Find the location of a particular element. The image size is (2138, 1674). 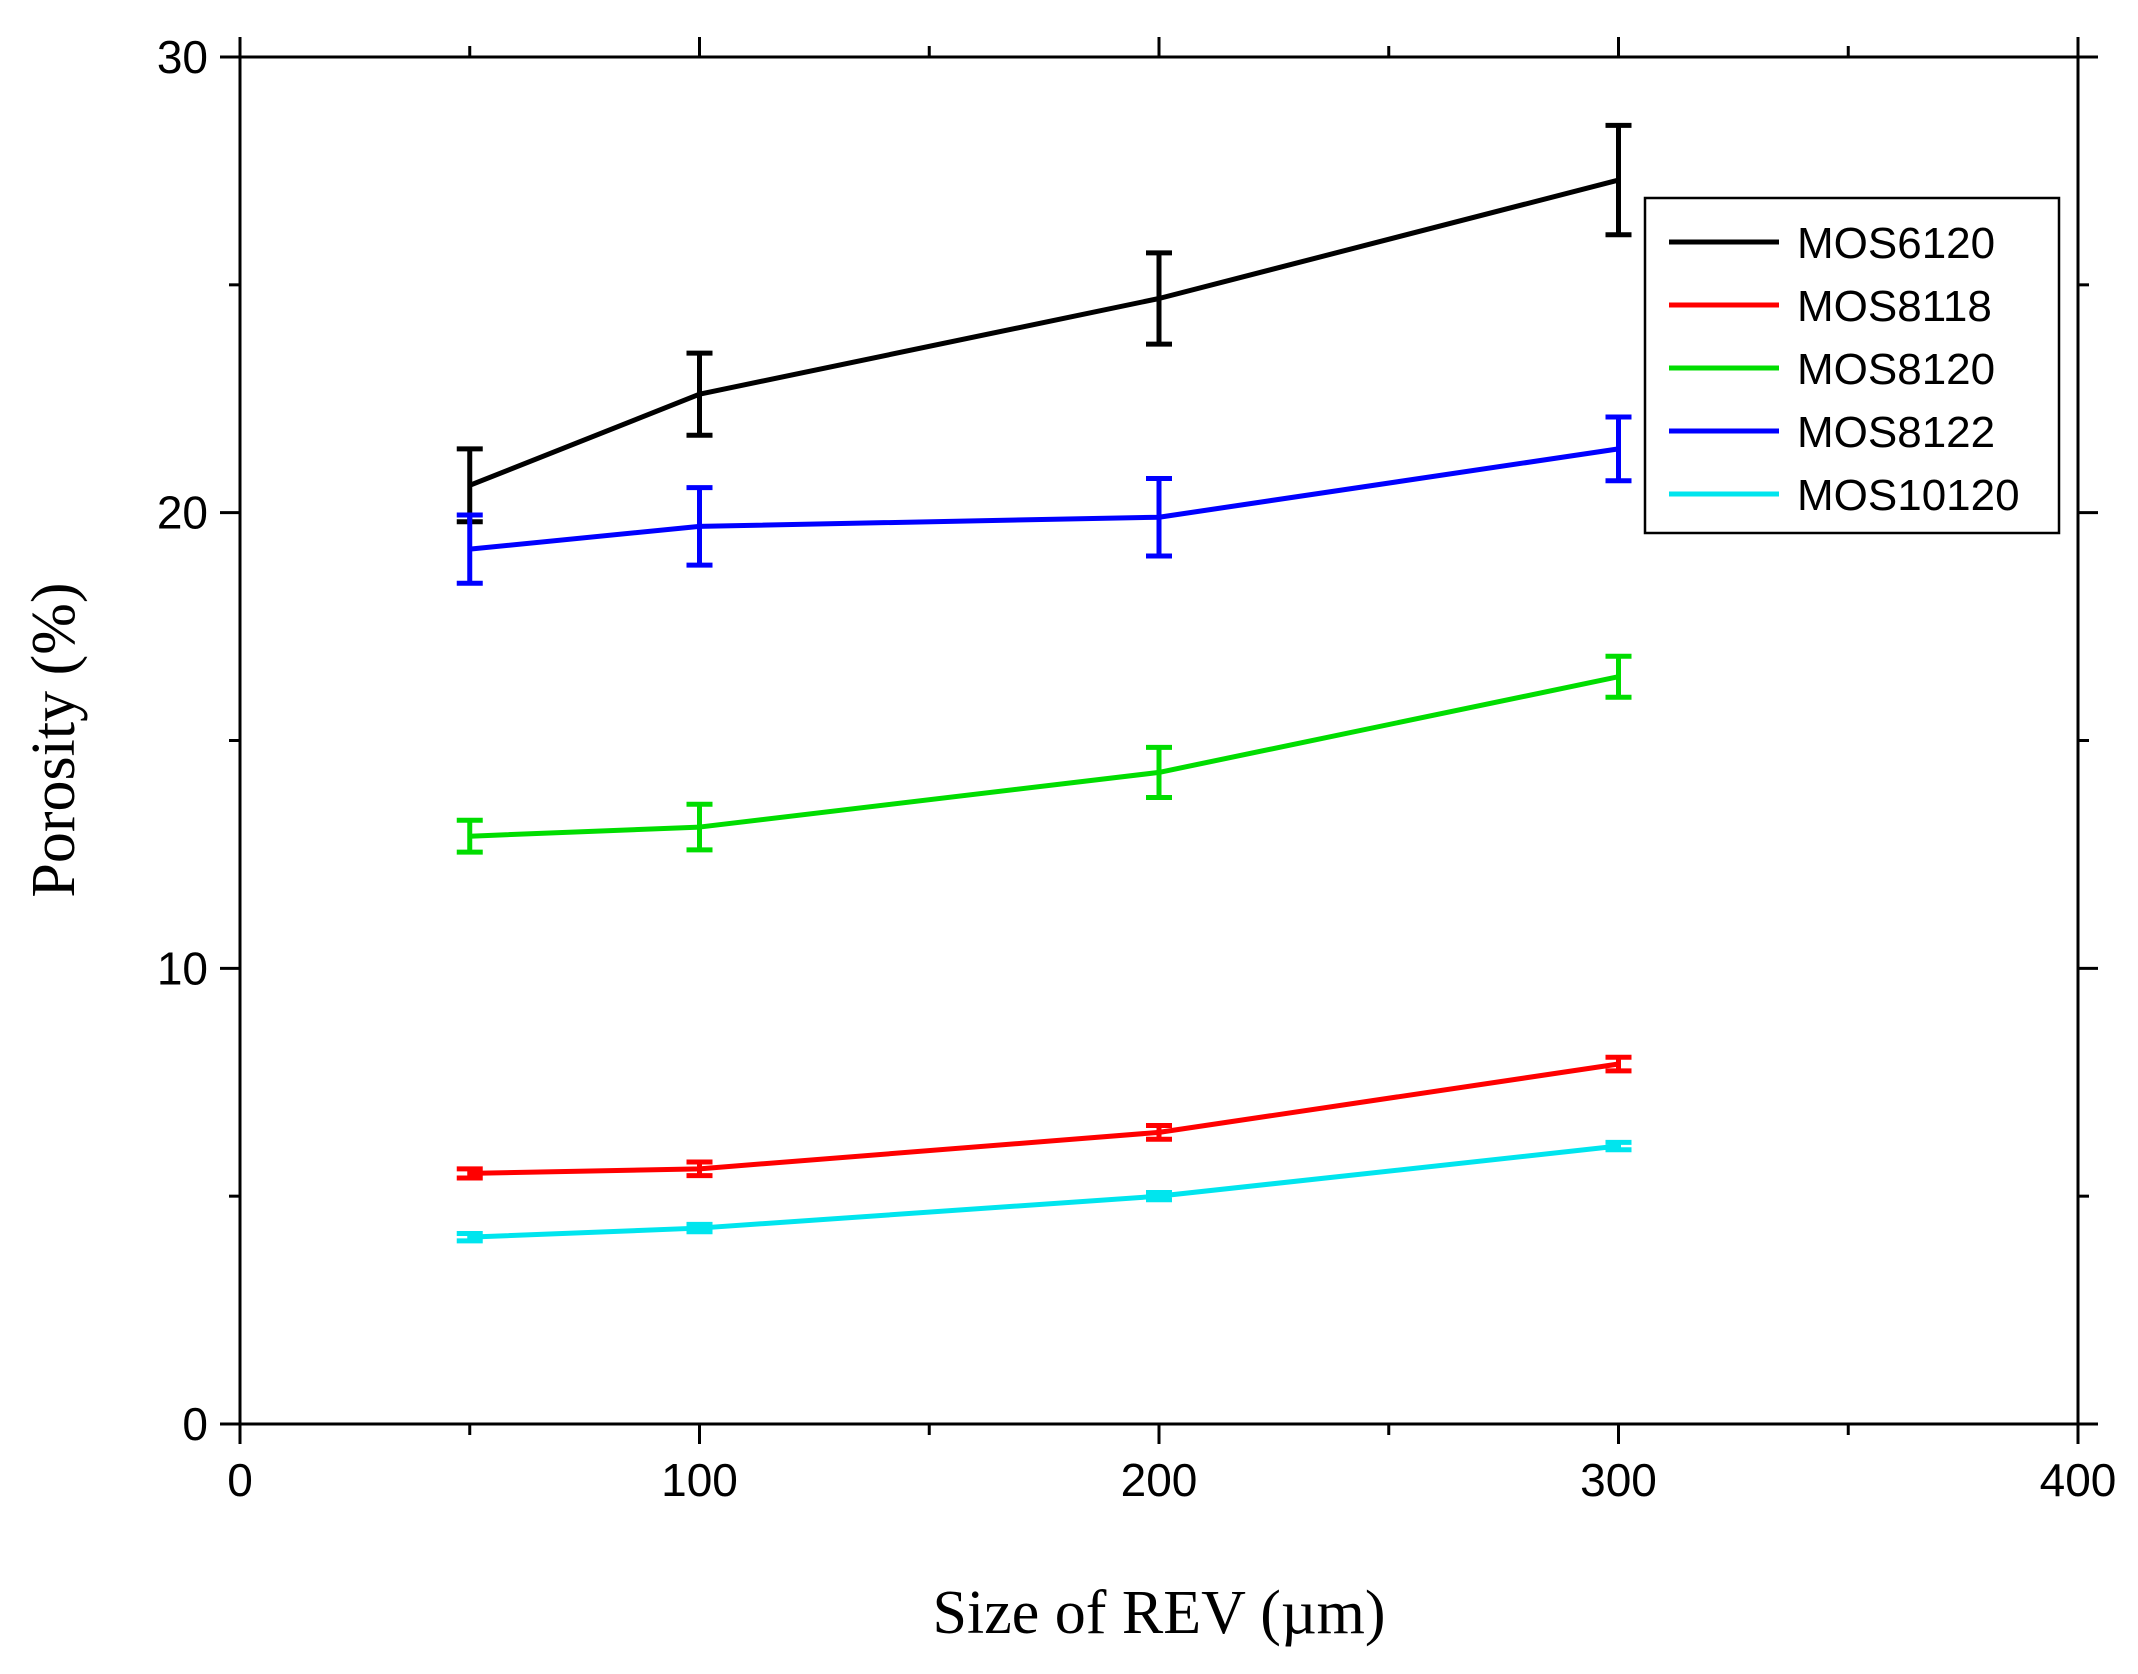

y-tick-label: 10 is located at coordinates (182, 968).